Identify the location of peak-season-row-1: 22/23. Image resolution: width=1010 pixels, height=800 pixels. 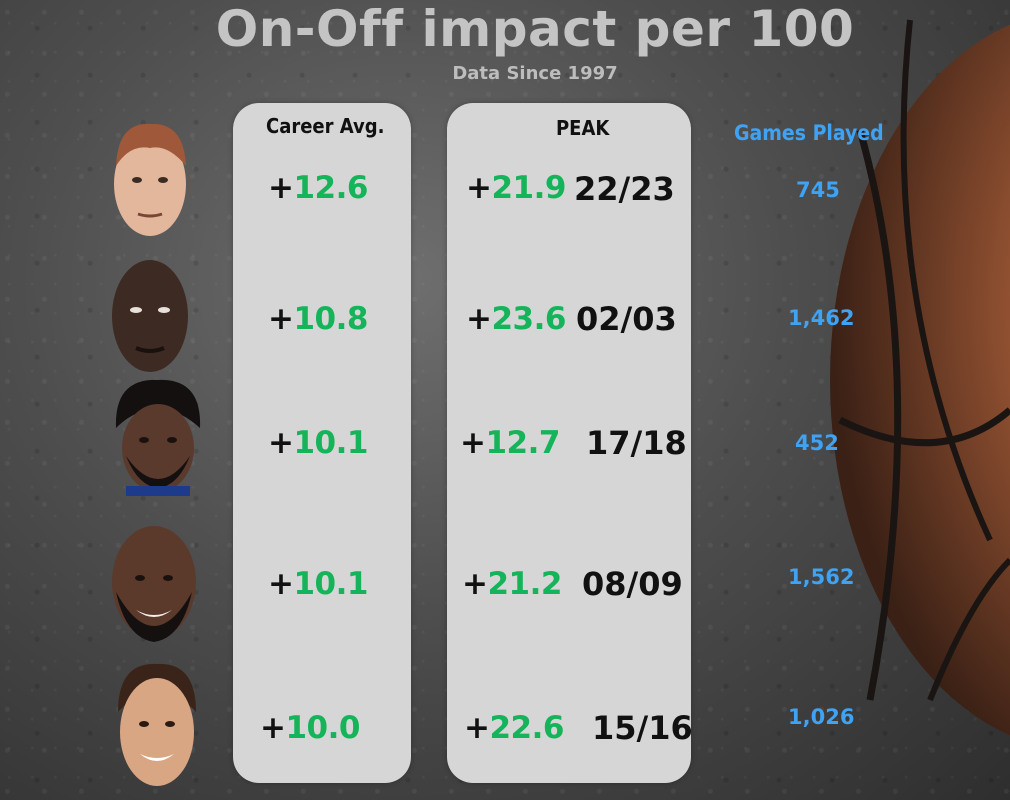
(624, 189).